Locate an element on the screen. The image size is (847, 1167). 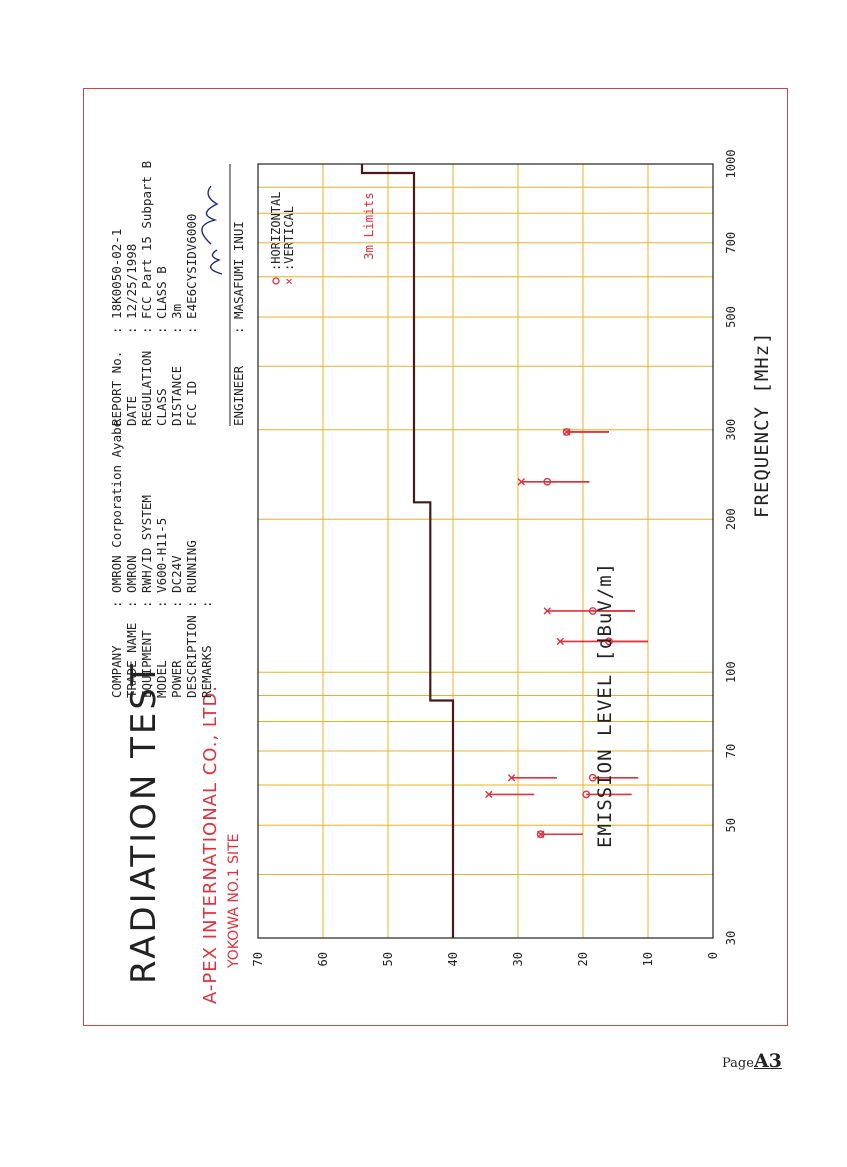
info-date-label: DATE is located at coordinates (131, 411).